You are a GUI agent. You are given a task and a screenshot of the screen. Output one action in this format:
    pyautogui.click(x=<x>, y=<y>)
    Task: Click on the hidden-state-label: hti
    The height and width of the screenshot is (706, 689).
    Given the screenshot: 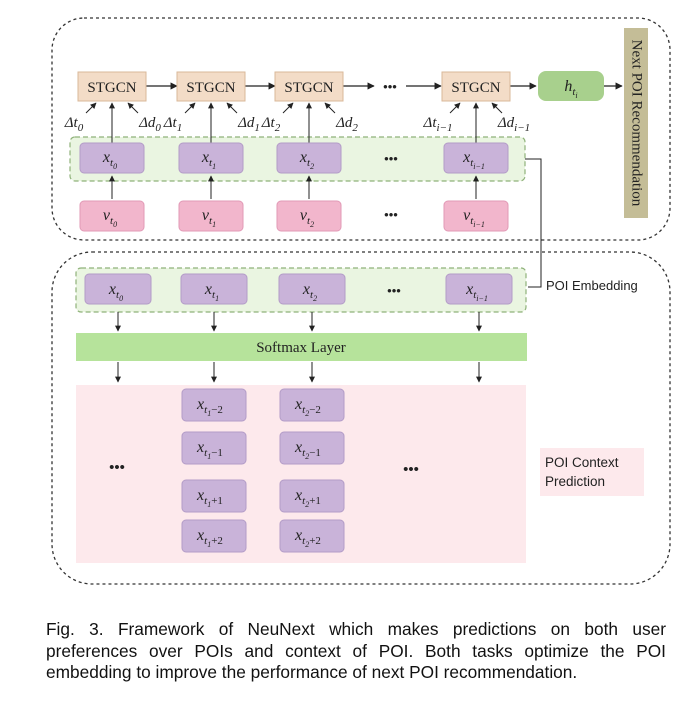 What is the action you would take?
    pyautogui.click(x=570, y=89)
    